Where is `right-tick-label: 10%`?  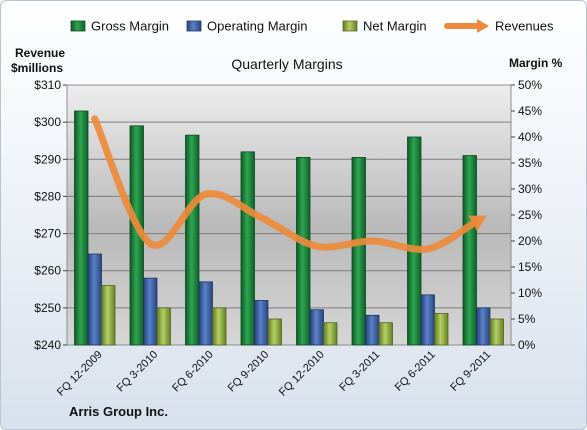
right-tick-label: 10% is located at coordinates (530, 293).